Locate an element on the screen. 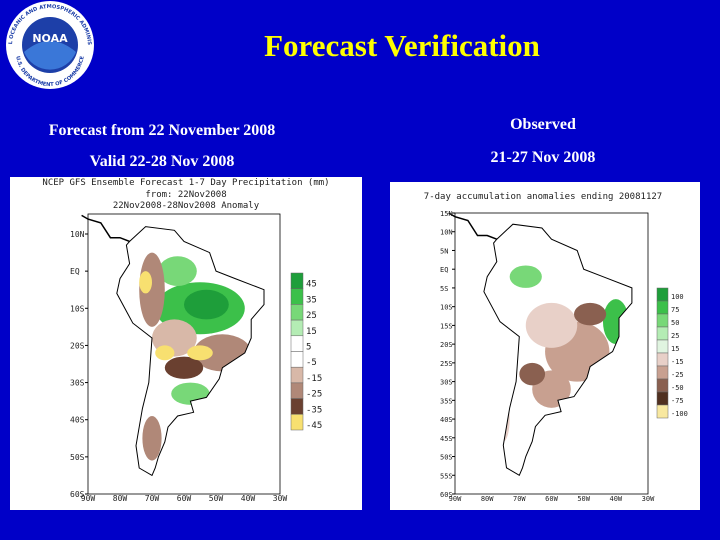 The height and width of the screenshot is (540, 720). legend-label: 5 is located at coordinates (308, 348).